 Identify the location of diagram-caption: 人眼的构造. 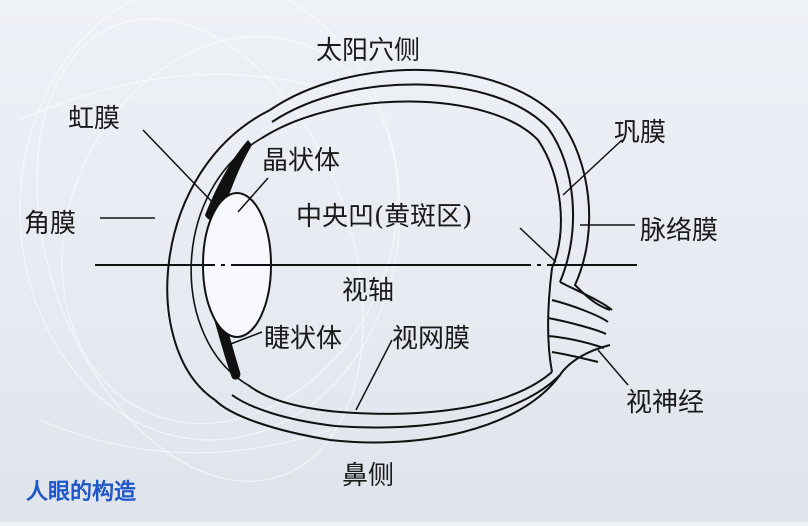
(81, 492).